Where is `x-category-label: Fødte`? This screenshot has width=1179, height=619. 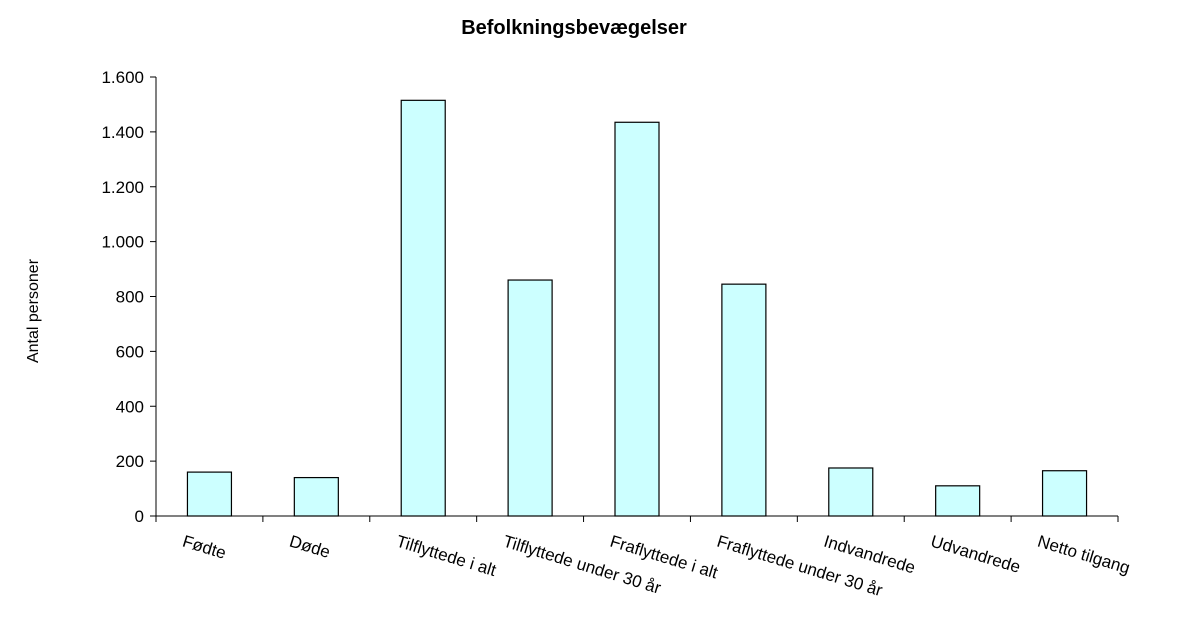
x-category-label: Fødte is located at coordinates (204, 547).